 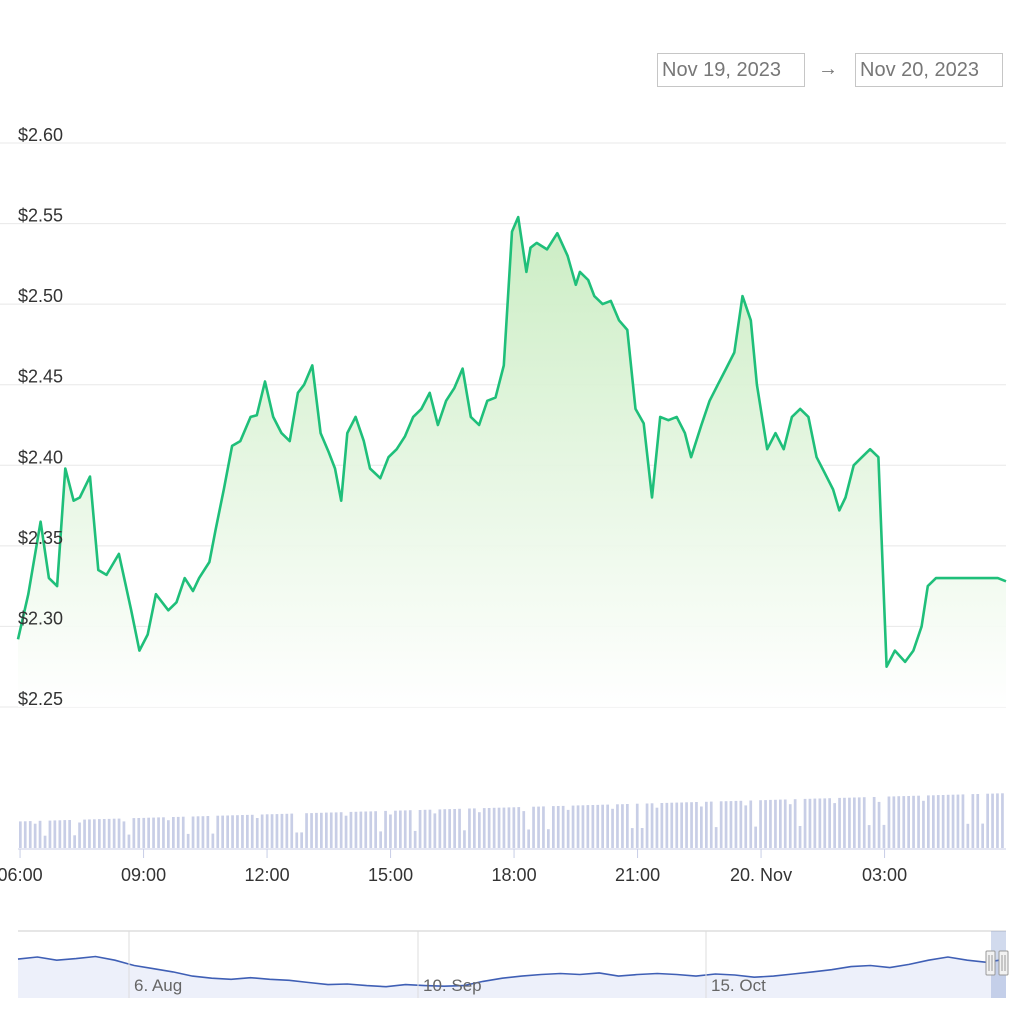 I want to click on date-range-to-input: Nov 20, 2023, so click(x=929, y=70).